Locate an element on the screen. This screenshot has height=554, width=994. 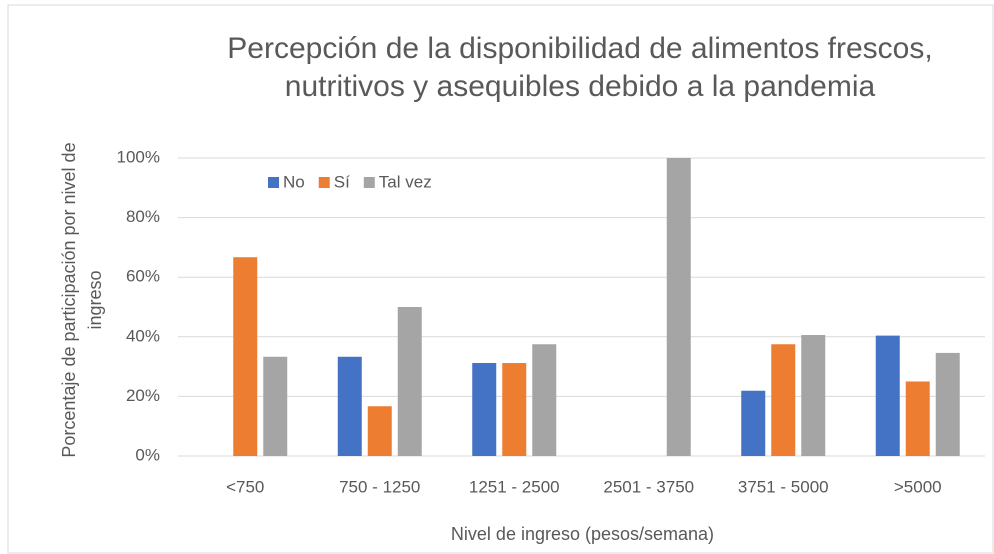
y-tick-label: 40% is located at coordinates (143, 335).